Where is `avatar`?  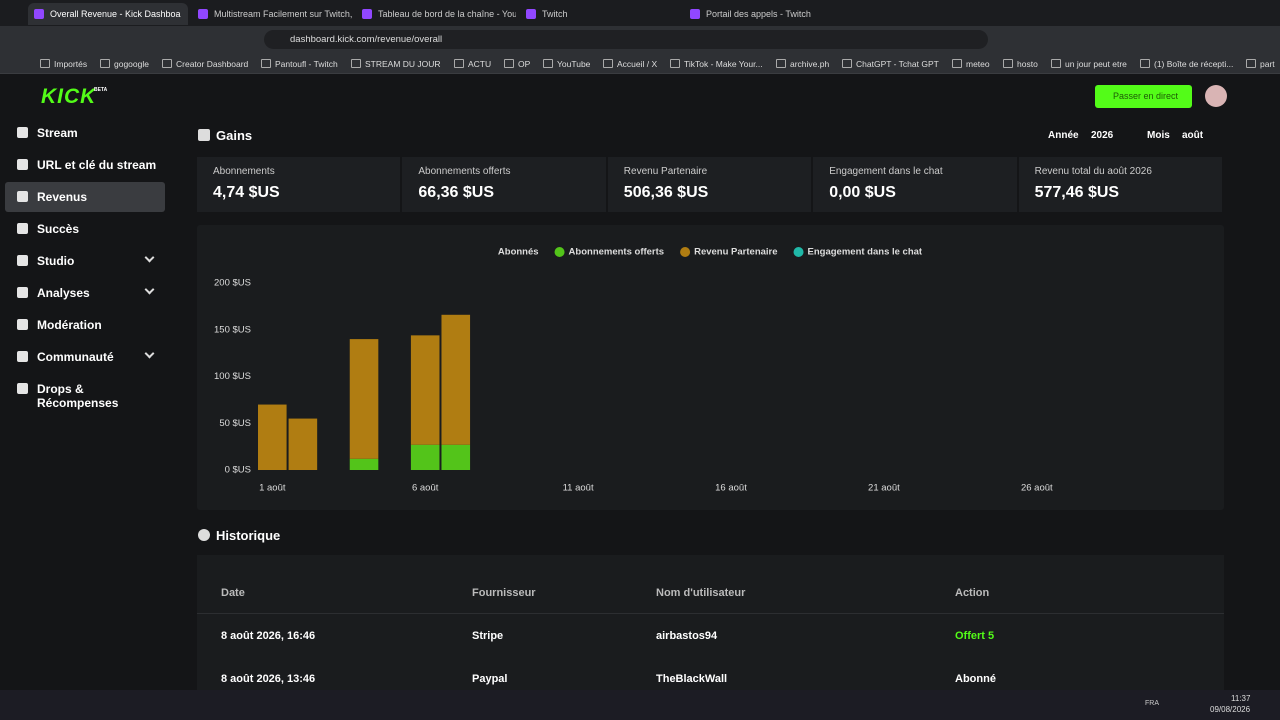 avatar is located at coordinates (1216, 96).